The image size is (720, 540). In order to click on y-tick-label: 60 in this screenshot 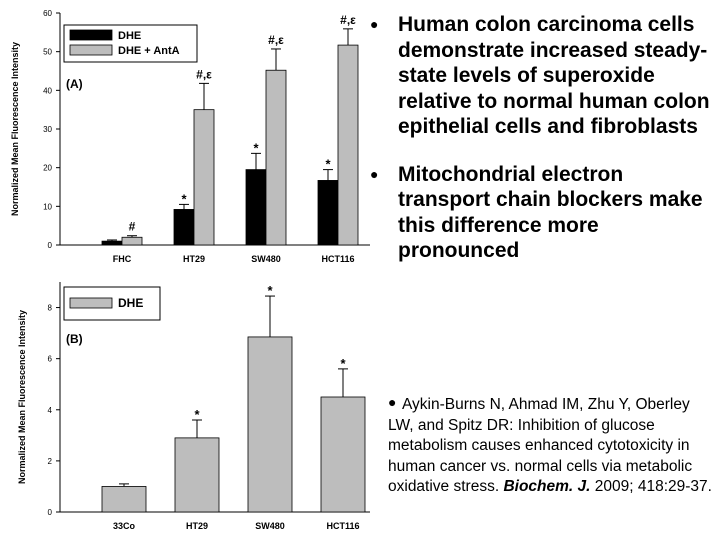, I will do `click(47, 13)`.